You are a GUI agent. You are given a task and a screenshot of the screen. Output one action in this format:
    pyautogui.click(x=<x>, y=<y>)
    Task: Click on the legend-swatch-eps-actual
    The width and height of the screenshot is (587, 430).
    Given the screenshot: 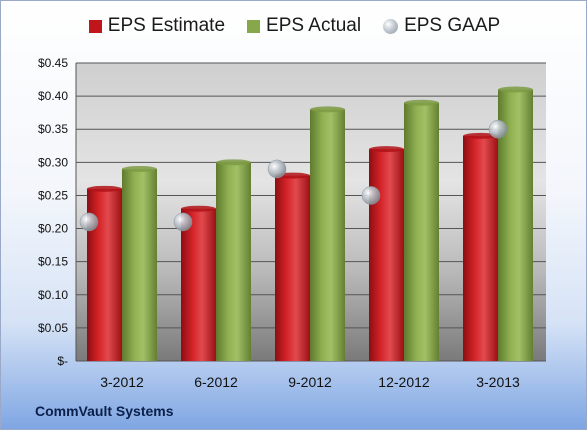 What is the action you would take?
    pyautogui.click(x=254, y=26)
    